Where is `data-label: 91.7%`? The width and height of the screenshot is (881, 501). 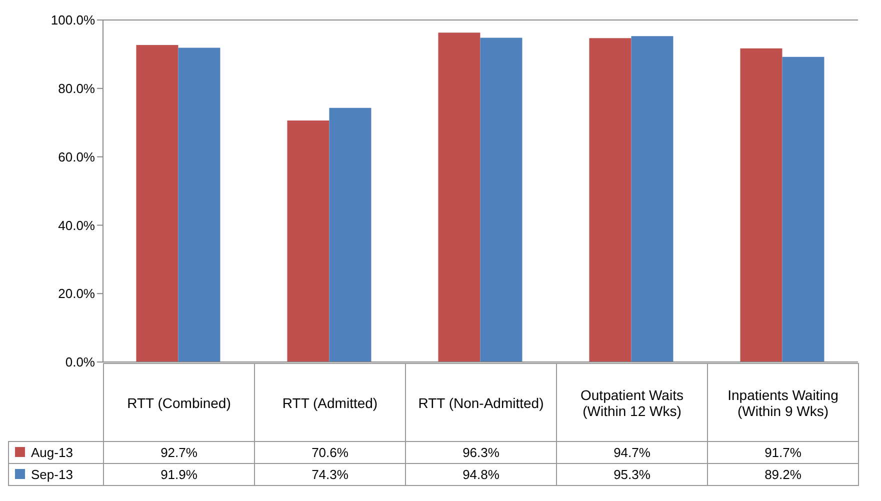
data-label: 91.7% is located at coordinates (783, 453).